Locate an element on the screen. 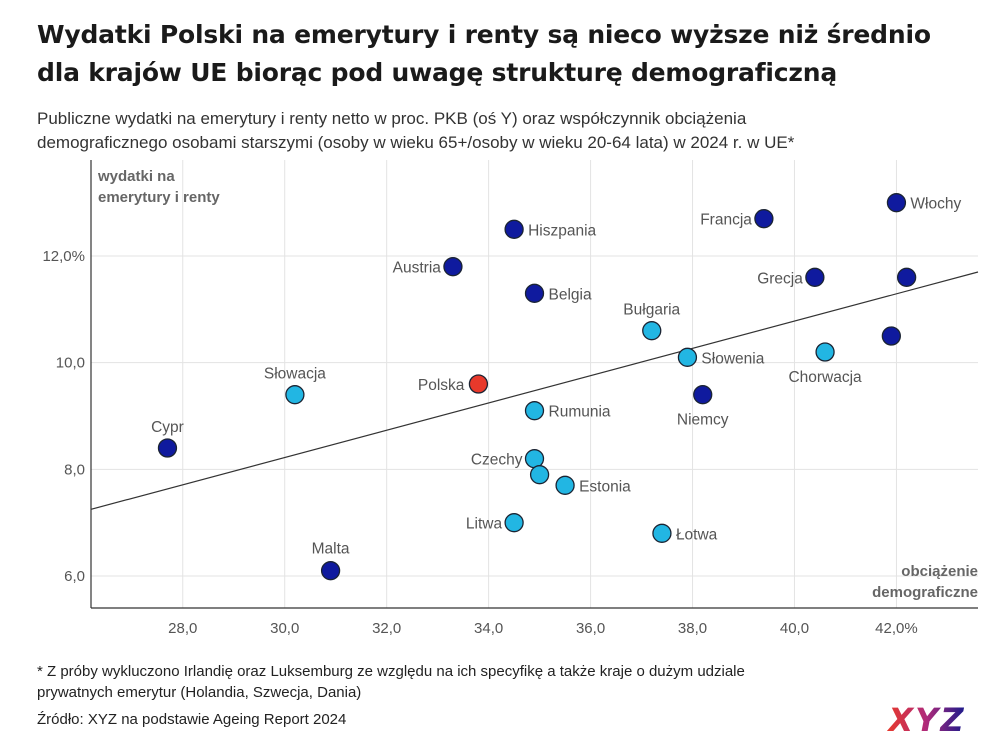  y-tick-label: 8,0 is located at coordinates (74, 469).